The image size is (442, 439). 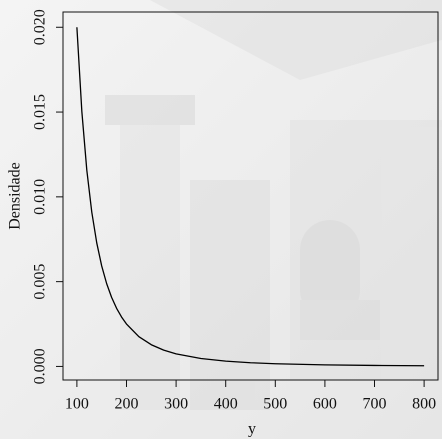 What do you see at coordinates (424, 404) in the screenshot?
I see `x-tick-label: 800` at bounding box center [424, 404].